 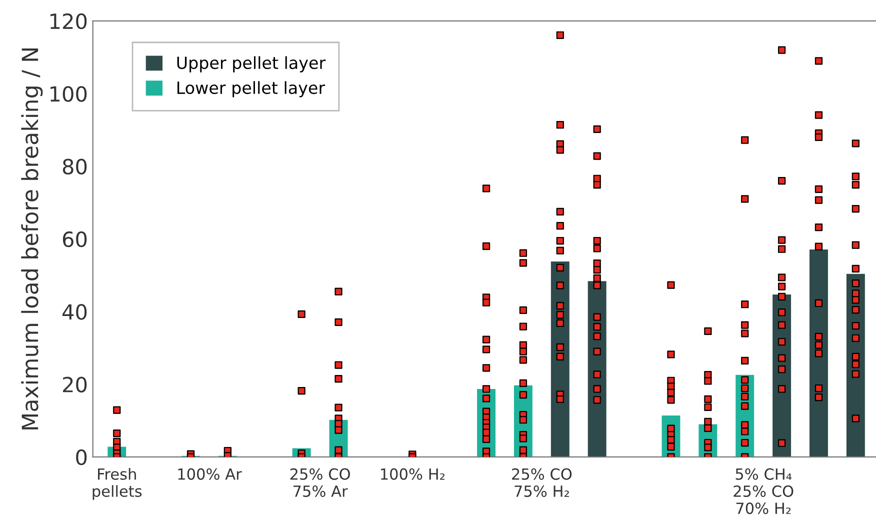 What do you see at coordinates (75, 384) in the screenshot?
I see `y-tick-label: 20` at bounding box center [75, 384].